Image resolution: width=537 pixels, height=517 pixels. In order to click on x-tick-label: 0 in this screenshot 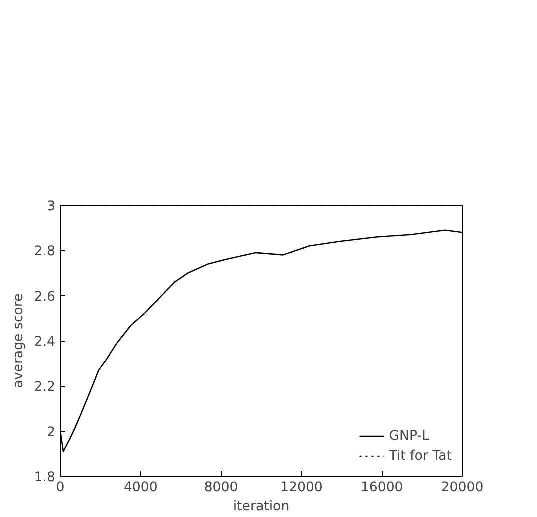, I will do `click(60, 488)`.